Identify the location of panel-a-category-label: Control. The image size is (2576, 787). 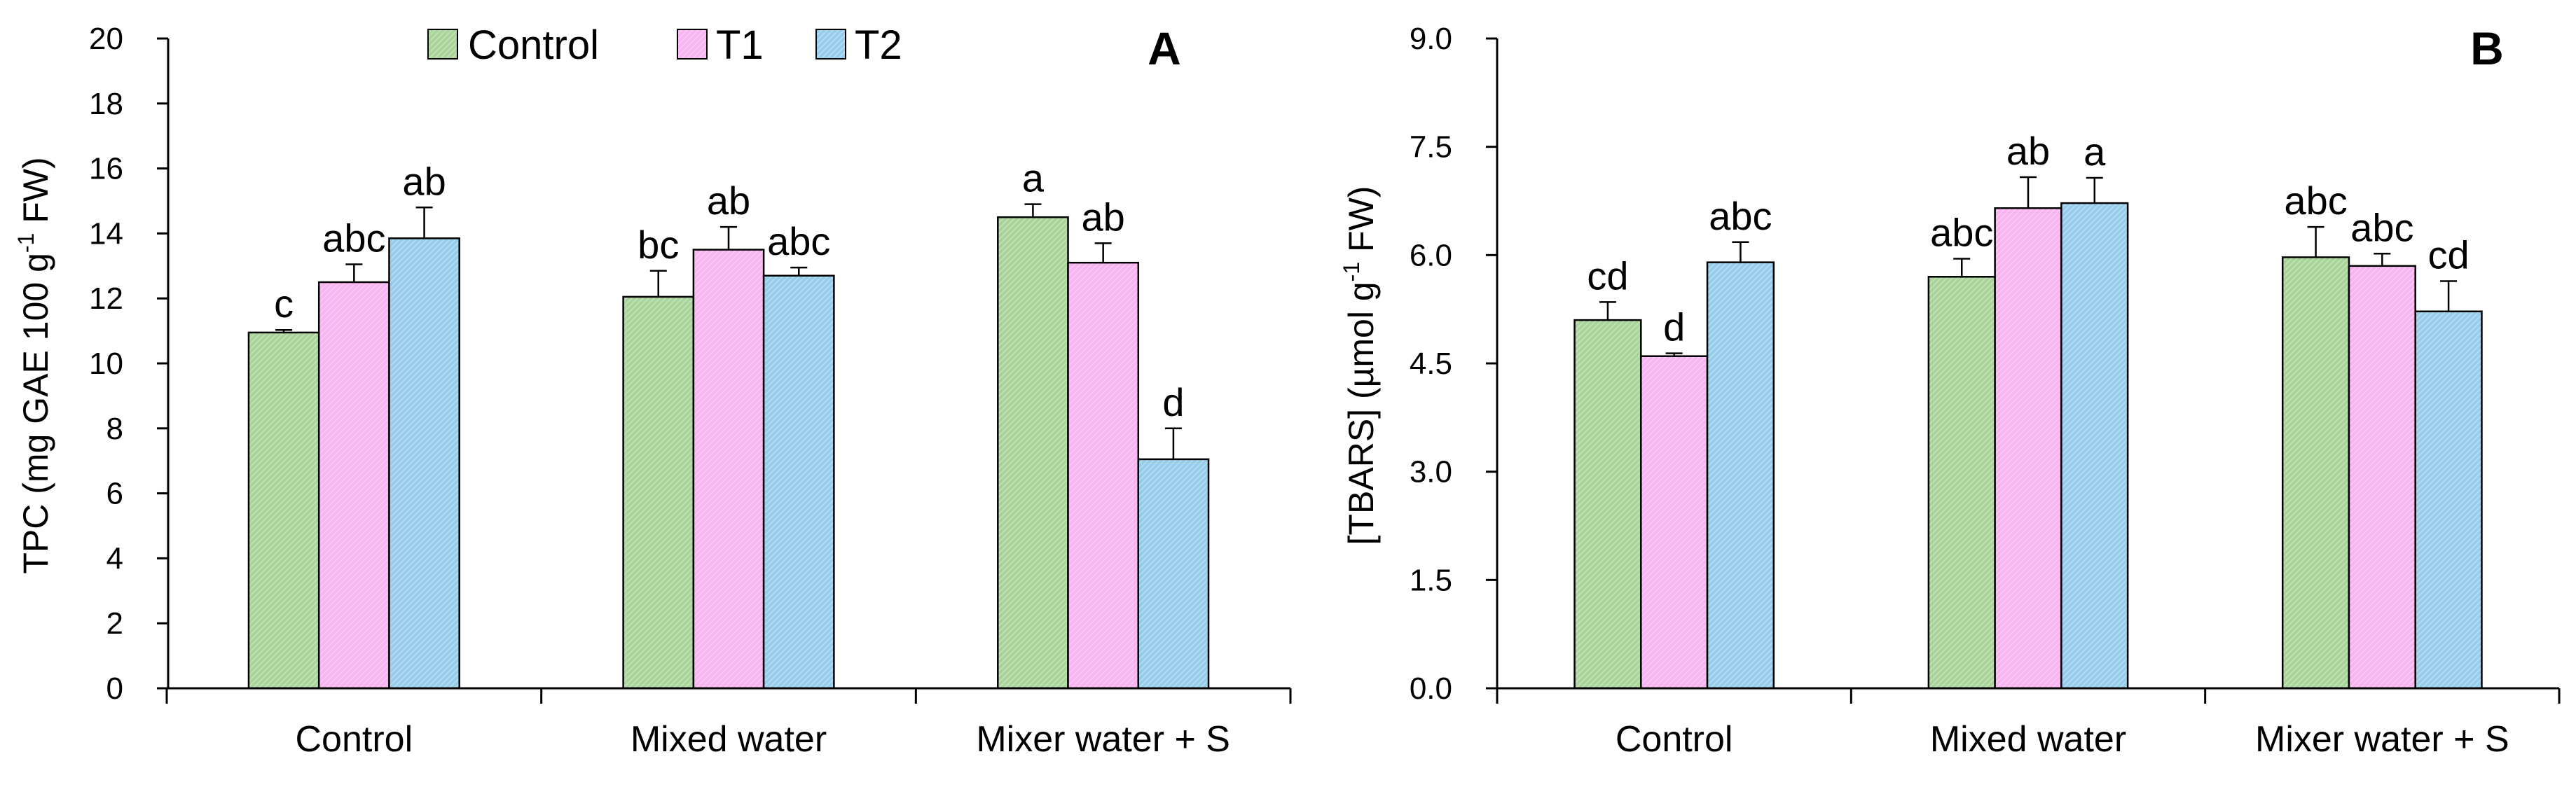
(354, 739).